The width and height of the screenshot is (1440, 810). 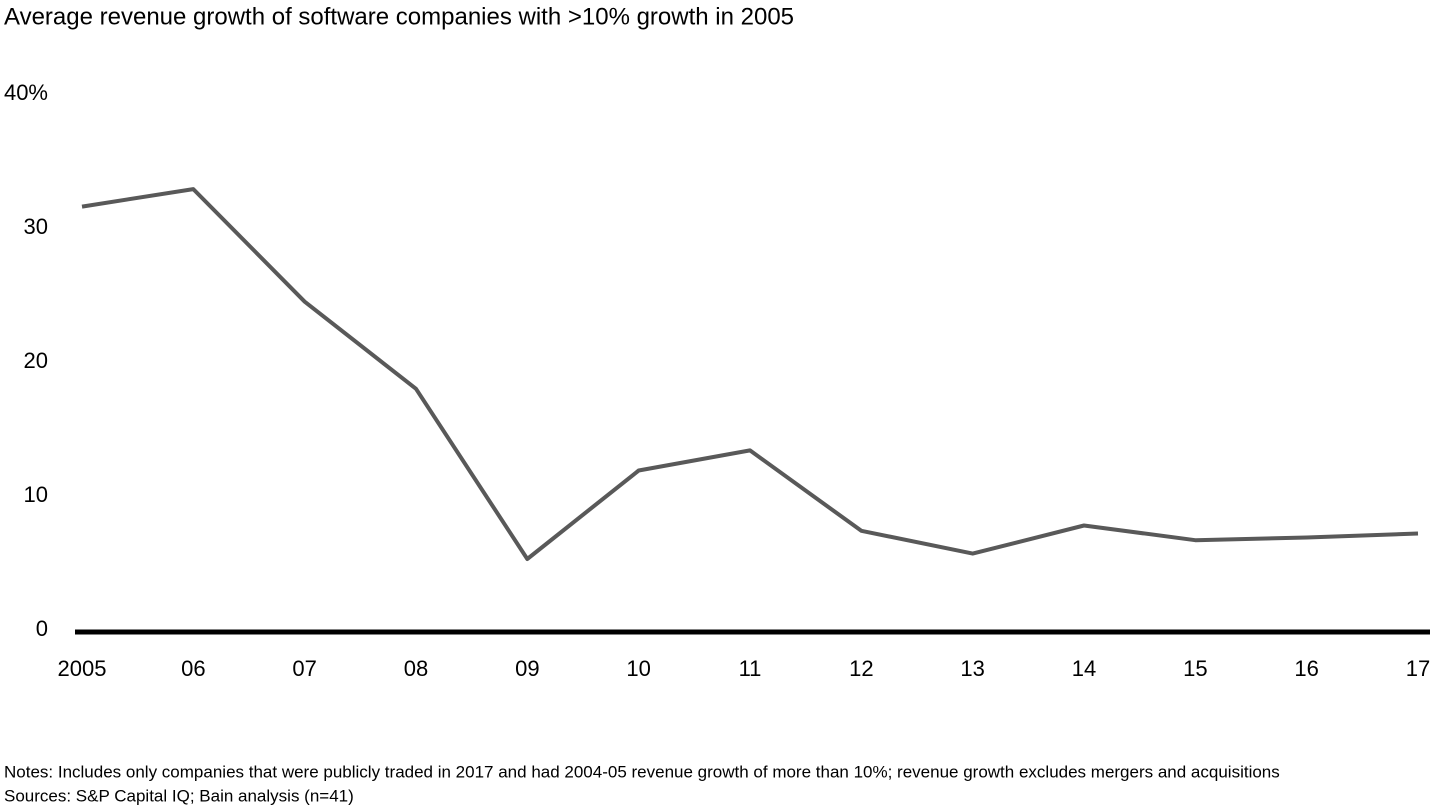 I want to click on y-tick-label: 40%, so click(x=26, y=92).